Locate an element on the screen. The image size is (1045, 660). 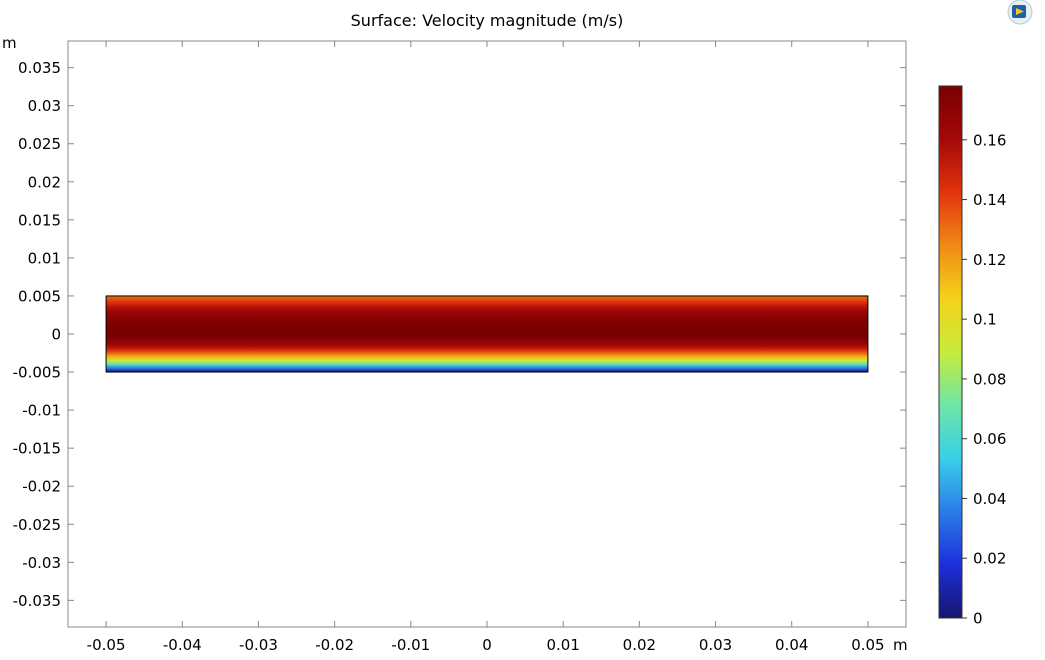
x-tick-label: 0.04 is located at coordinates (791, 645).